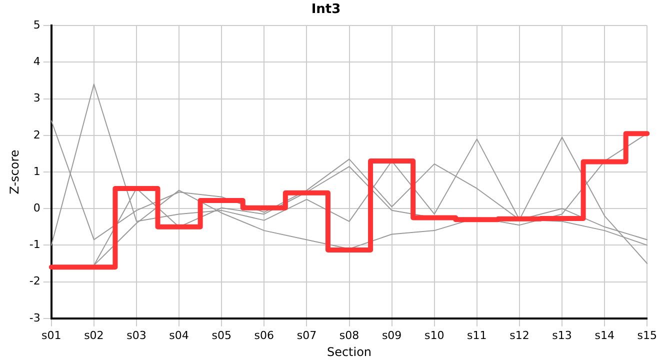 This screenshot has height=360, width=660. I want to click on x-tick-label: s03, so click(136, 335).